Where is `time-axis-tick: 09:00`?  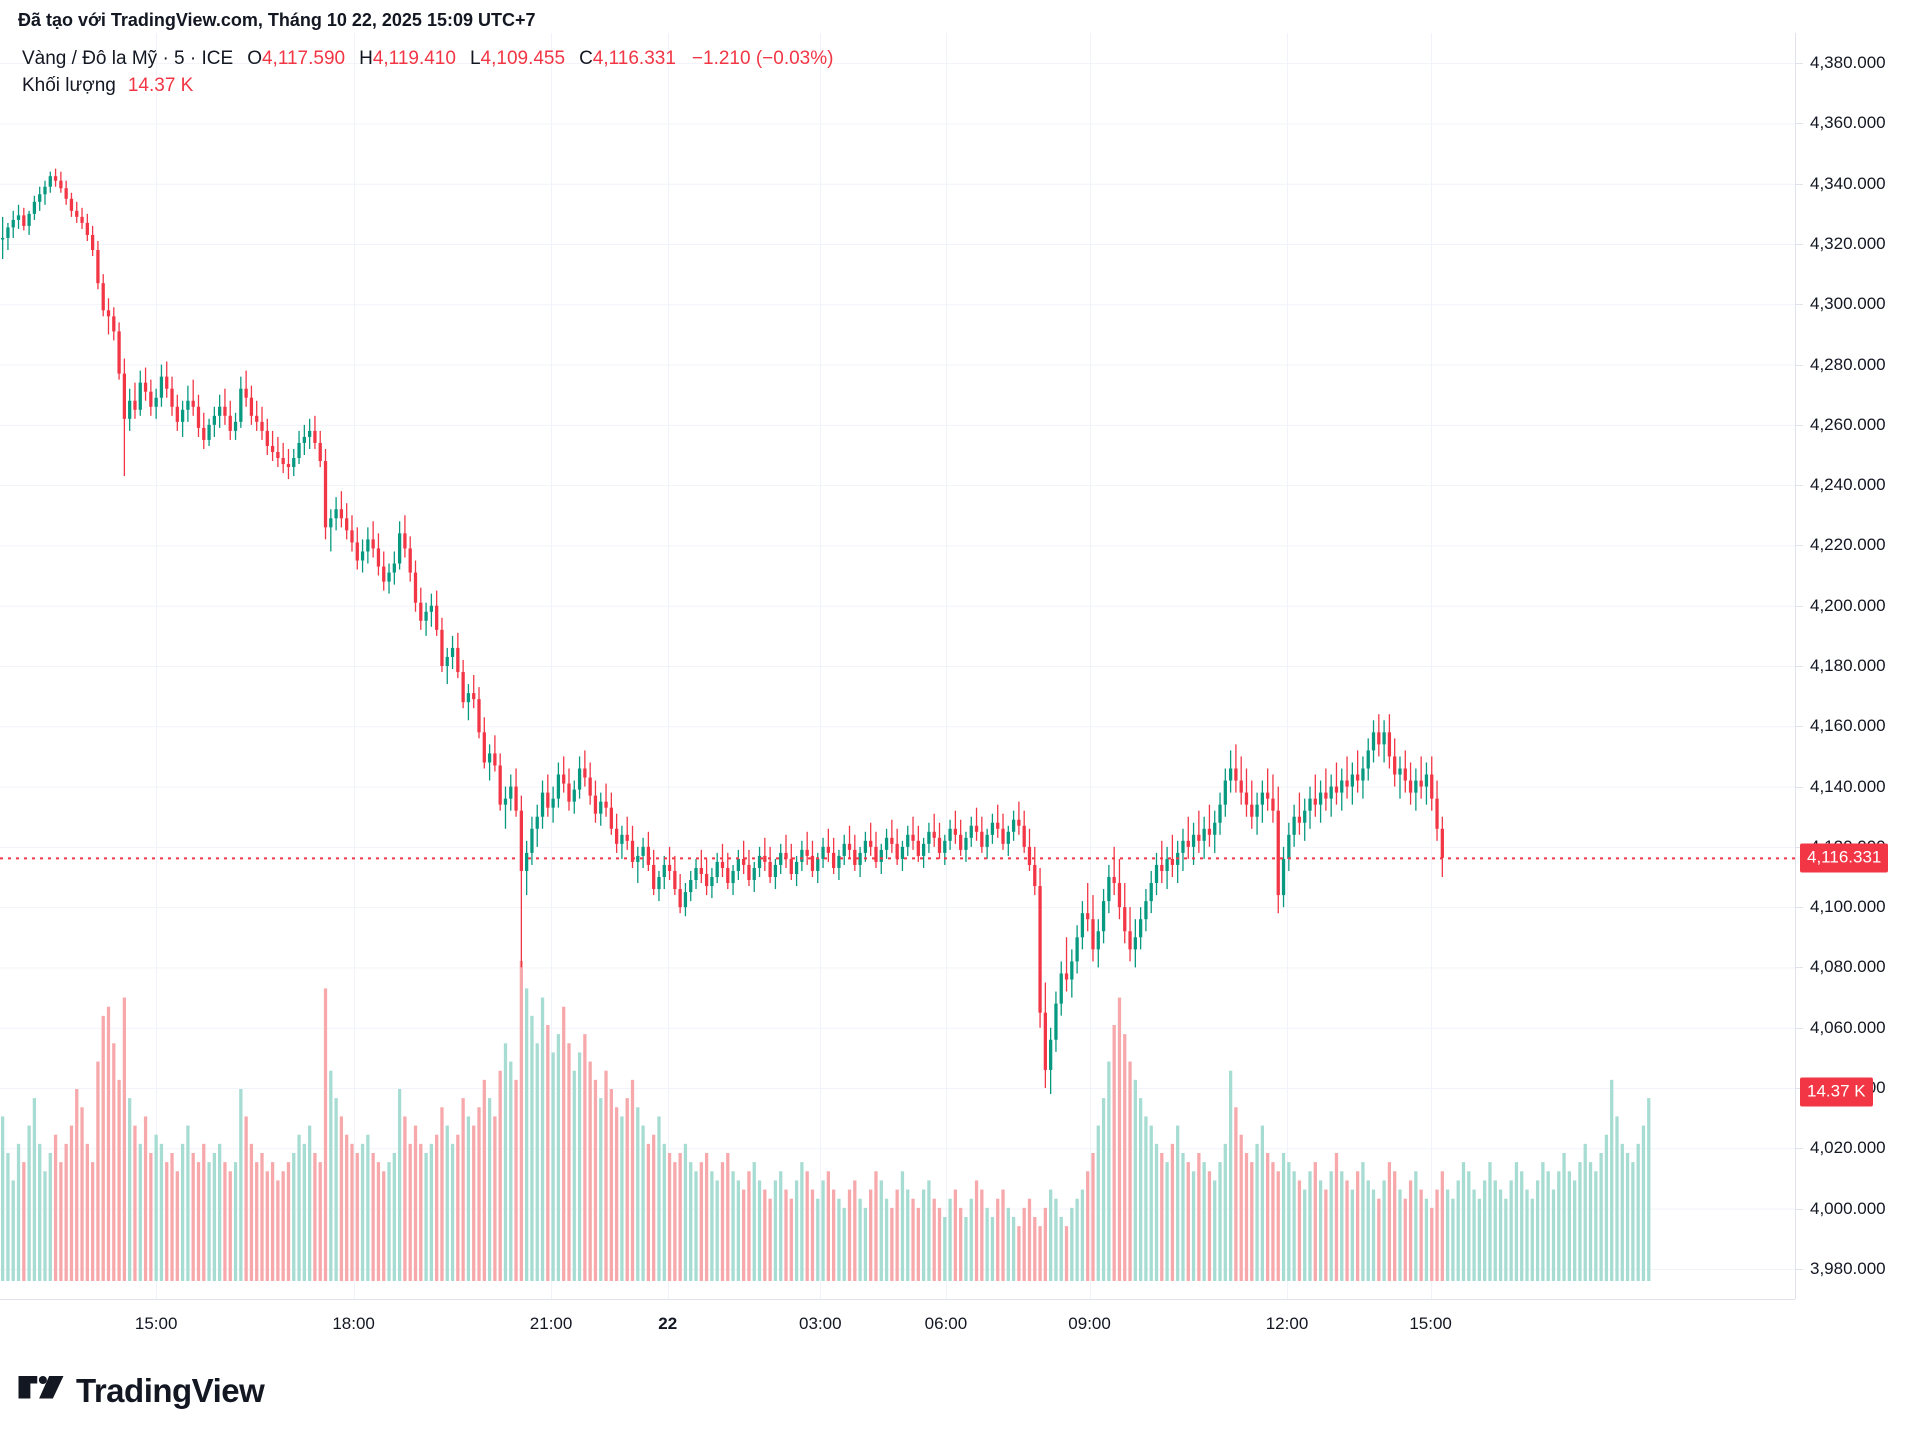 time-axis-tick: 09:00 is located at coordinates (1089, 1323).